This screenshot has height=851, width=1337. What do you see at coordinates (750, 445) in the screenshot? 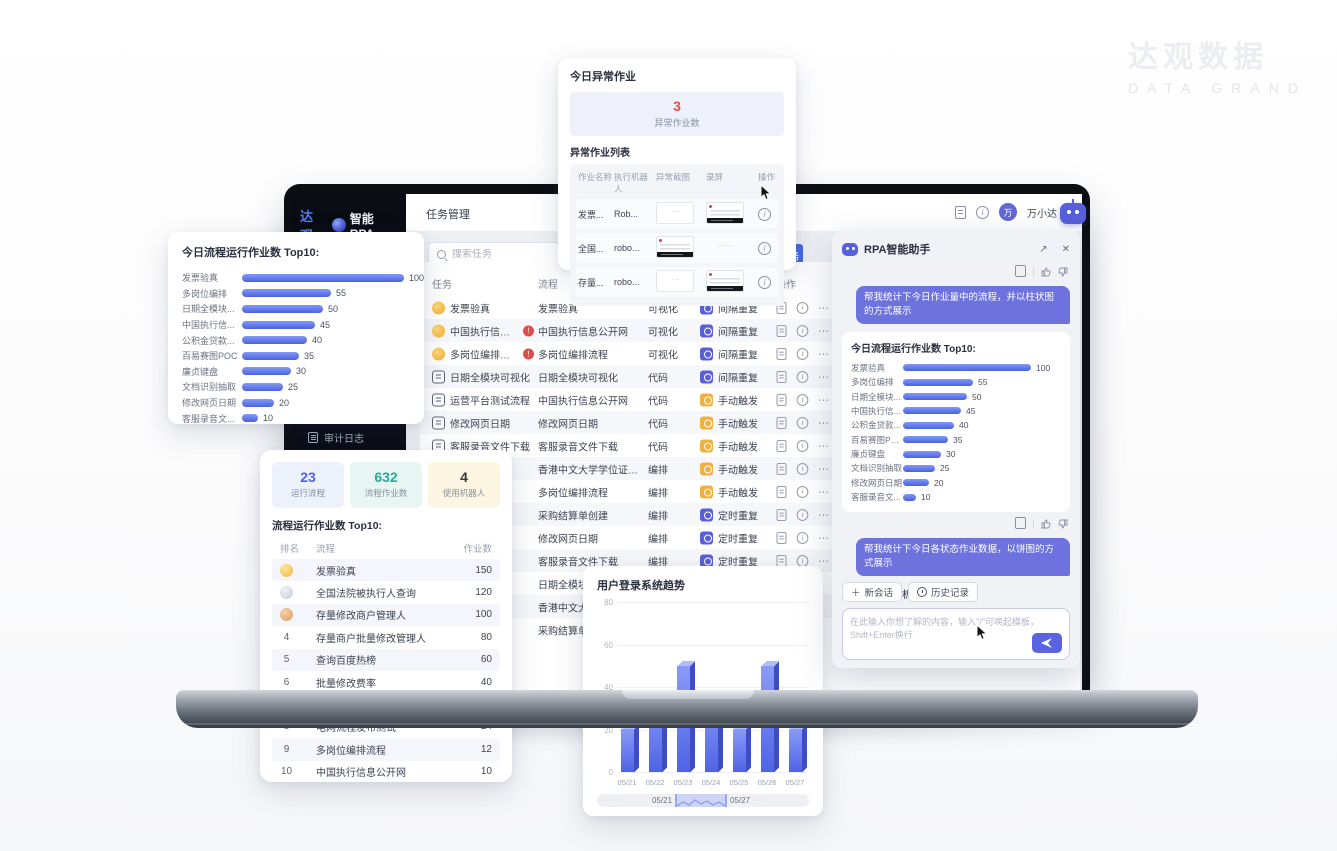
I see `table-row: 客服录音文件下载 客服录音文件下载 代码 手动触发 i ⋯` at bounding box center [750, 445].